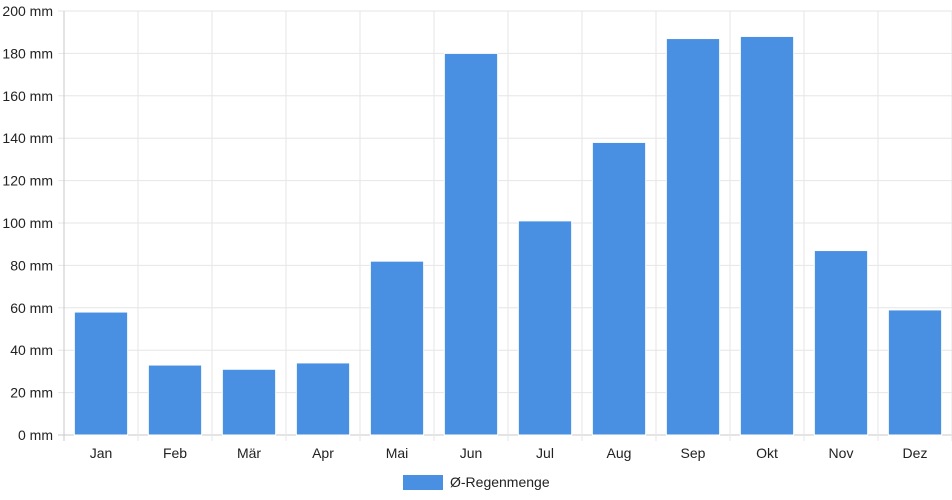 Image resolution: width=952 pixels, height=500 pixels. What do you see at coordinates (693, 453) in the screenshot?
I see `x-tick-label: Sep` at bounding box center [693, 453].